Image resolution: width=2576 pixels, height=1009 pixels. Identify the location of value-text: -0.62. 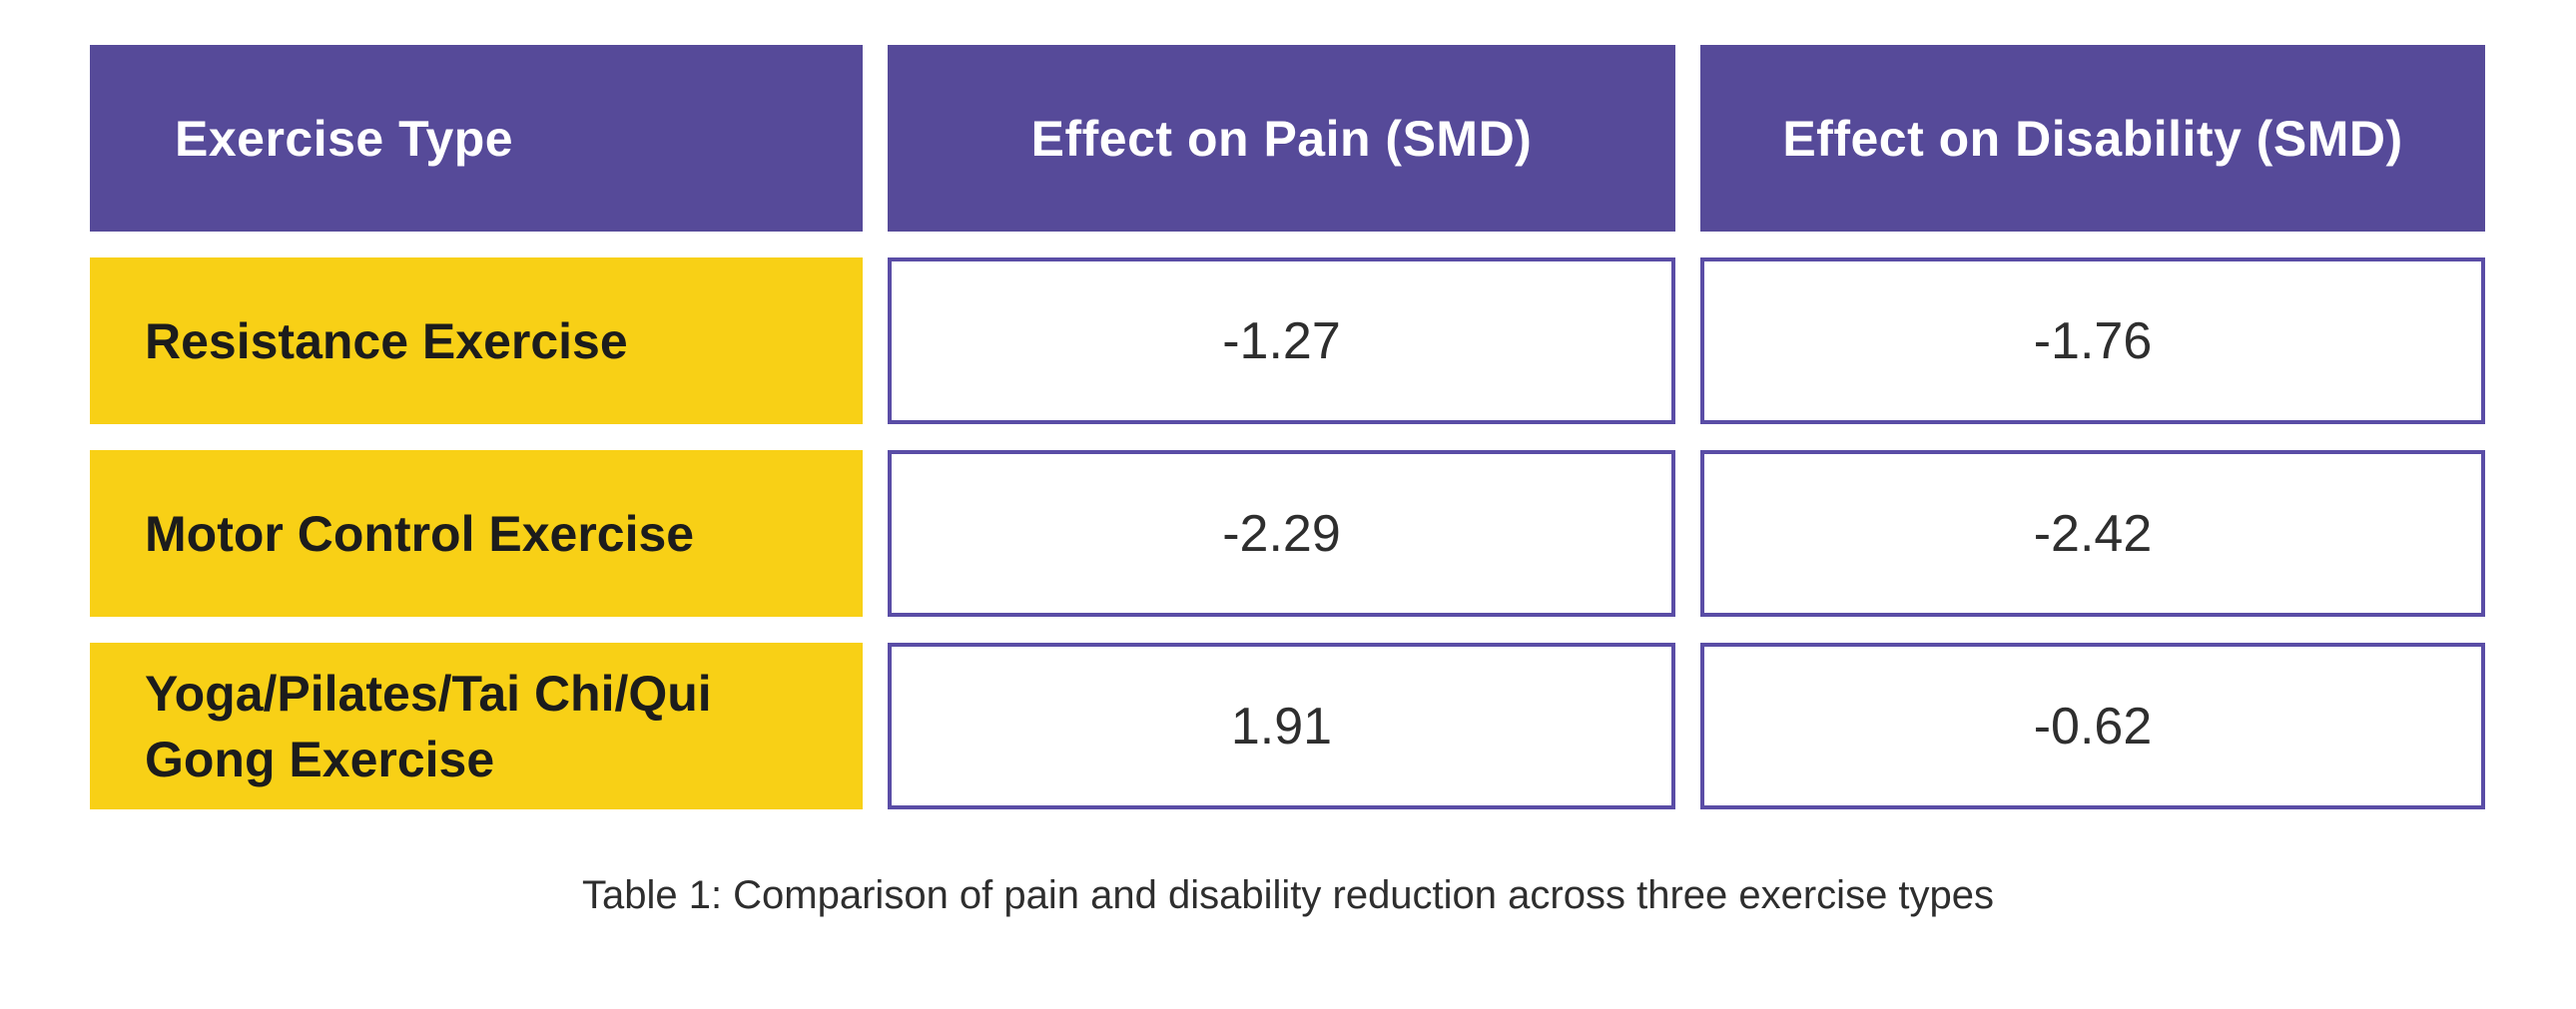
(2093, 726).